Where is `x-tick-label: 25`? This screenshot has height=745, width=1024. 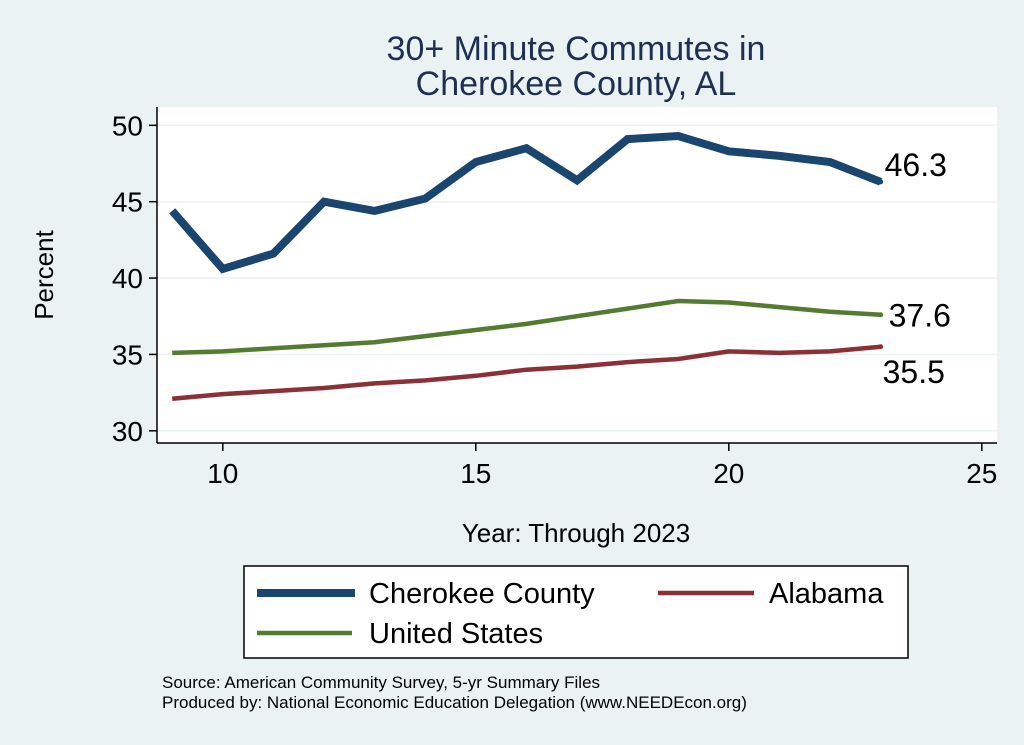 x-tick-label: 25 is located at coordinates (981, 473).